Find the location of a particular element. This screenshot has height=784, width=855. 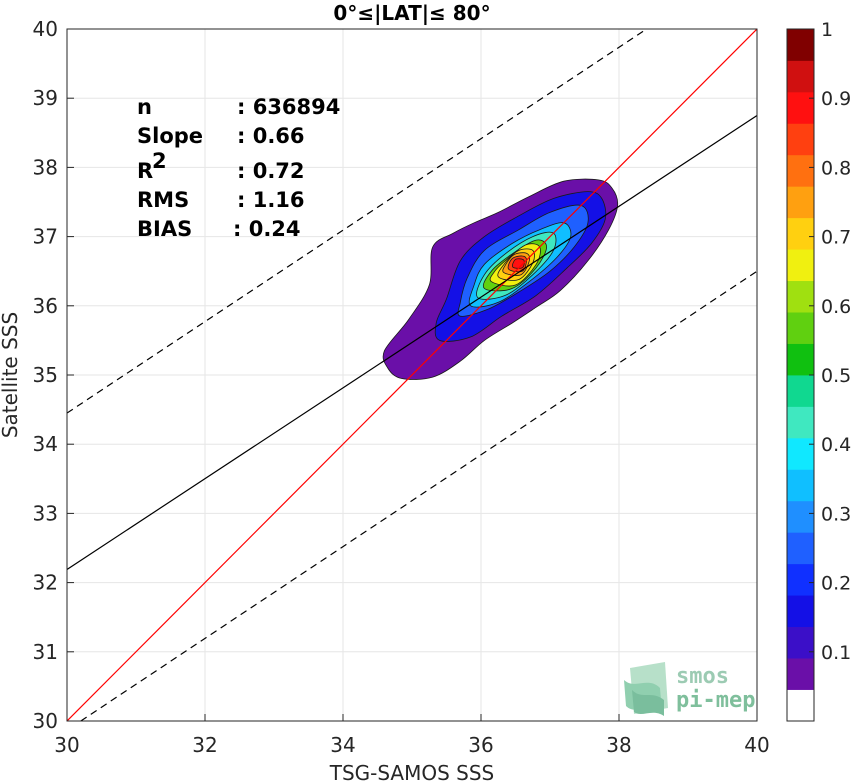

colorbar-tick-label: 0.2 is located at coordinates (836, 584).